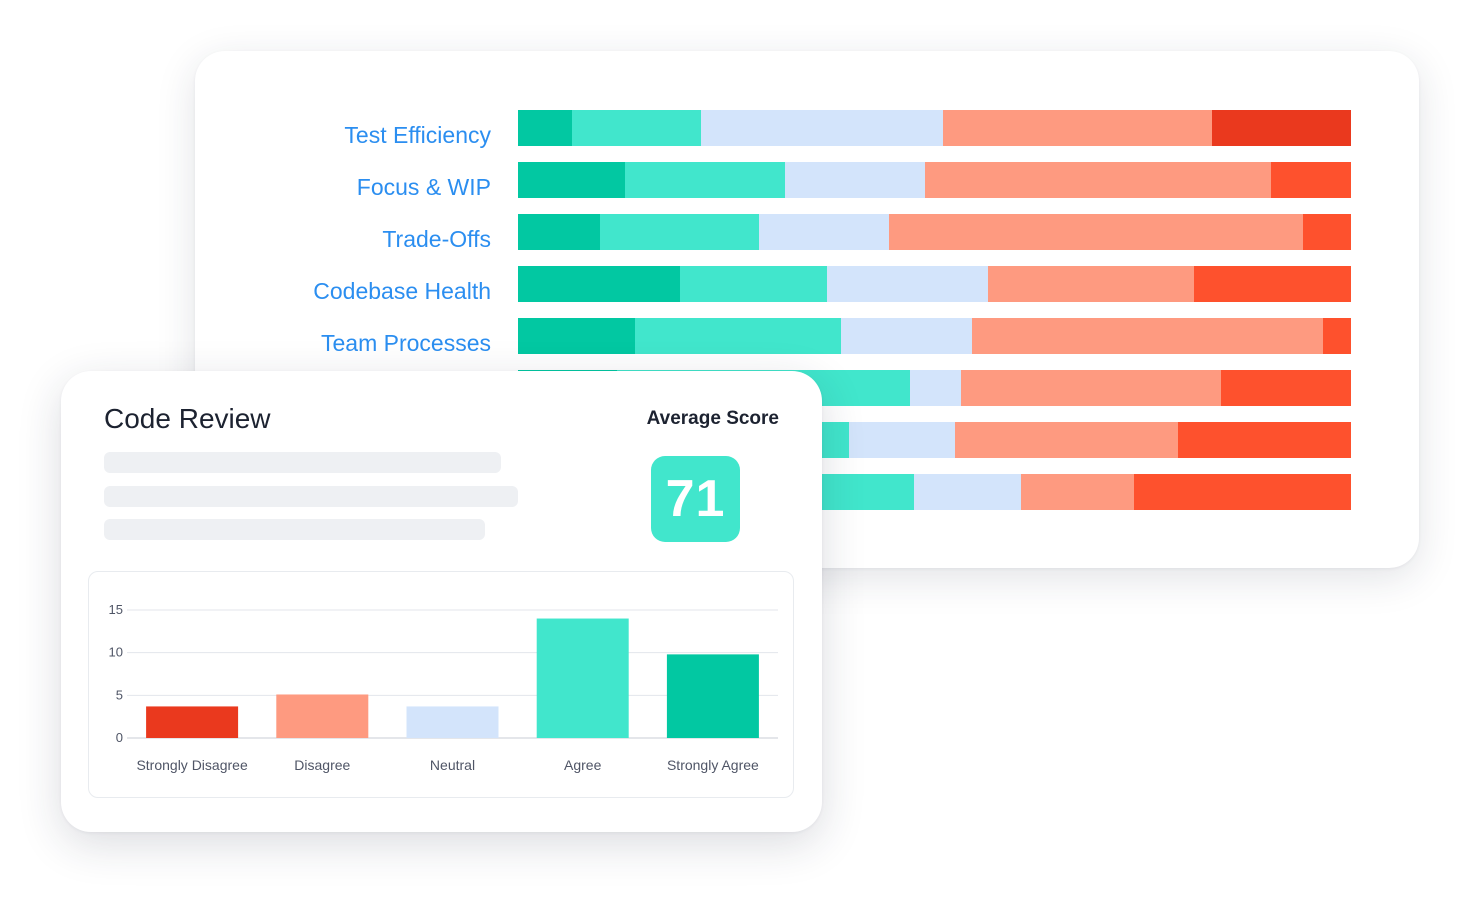 The height and width of the screenshot is (900, 1477). What do you see at coordinates (423, 187) in the screenshot?
I see `row-label-focus-wip: Focus & WIP` at bounding box center [423, 187].